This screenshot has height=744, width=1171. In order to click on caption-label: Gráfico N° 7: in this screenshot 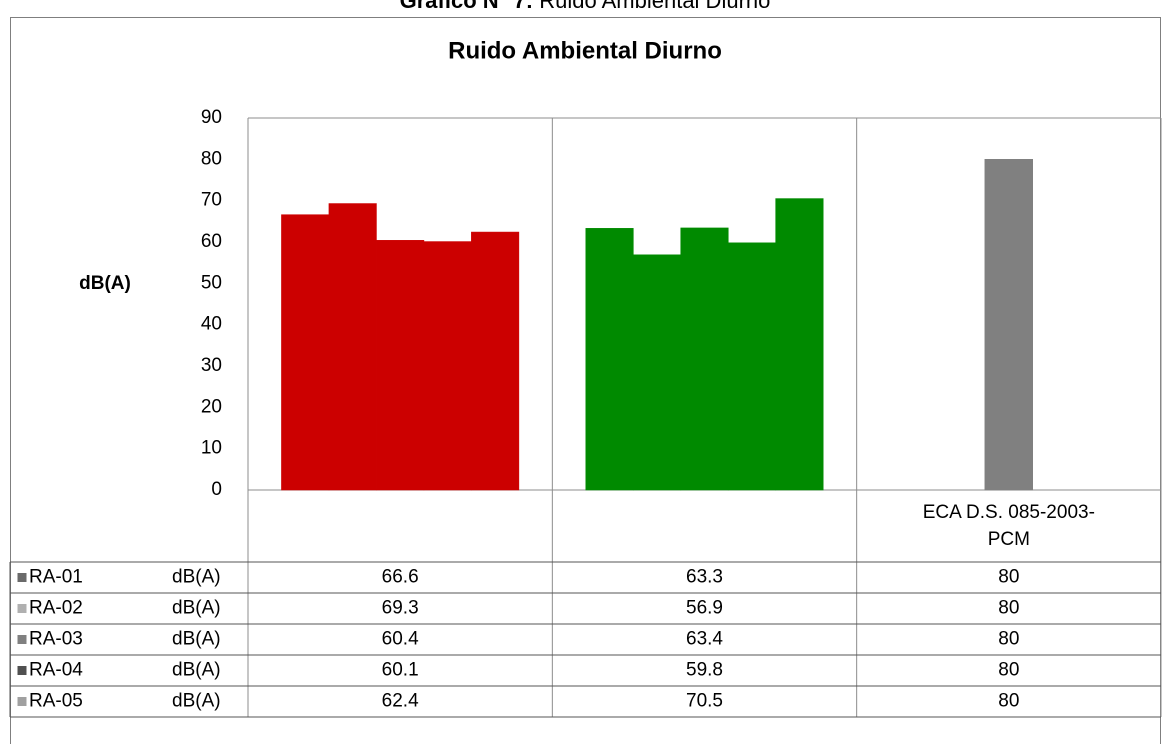, I will do `click(467, 6)`.